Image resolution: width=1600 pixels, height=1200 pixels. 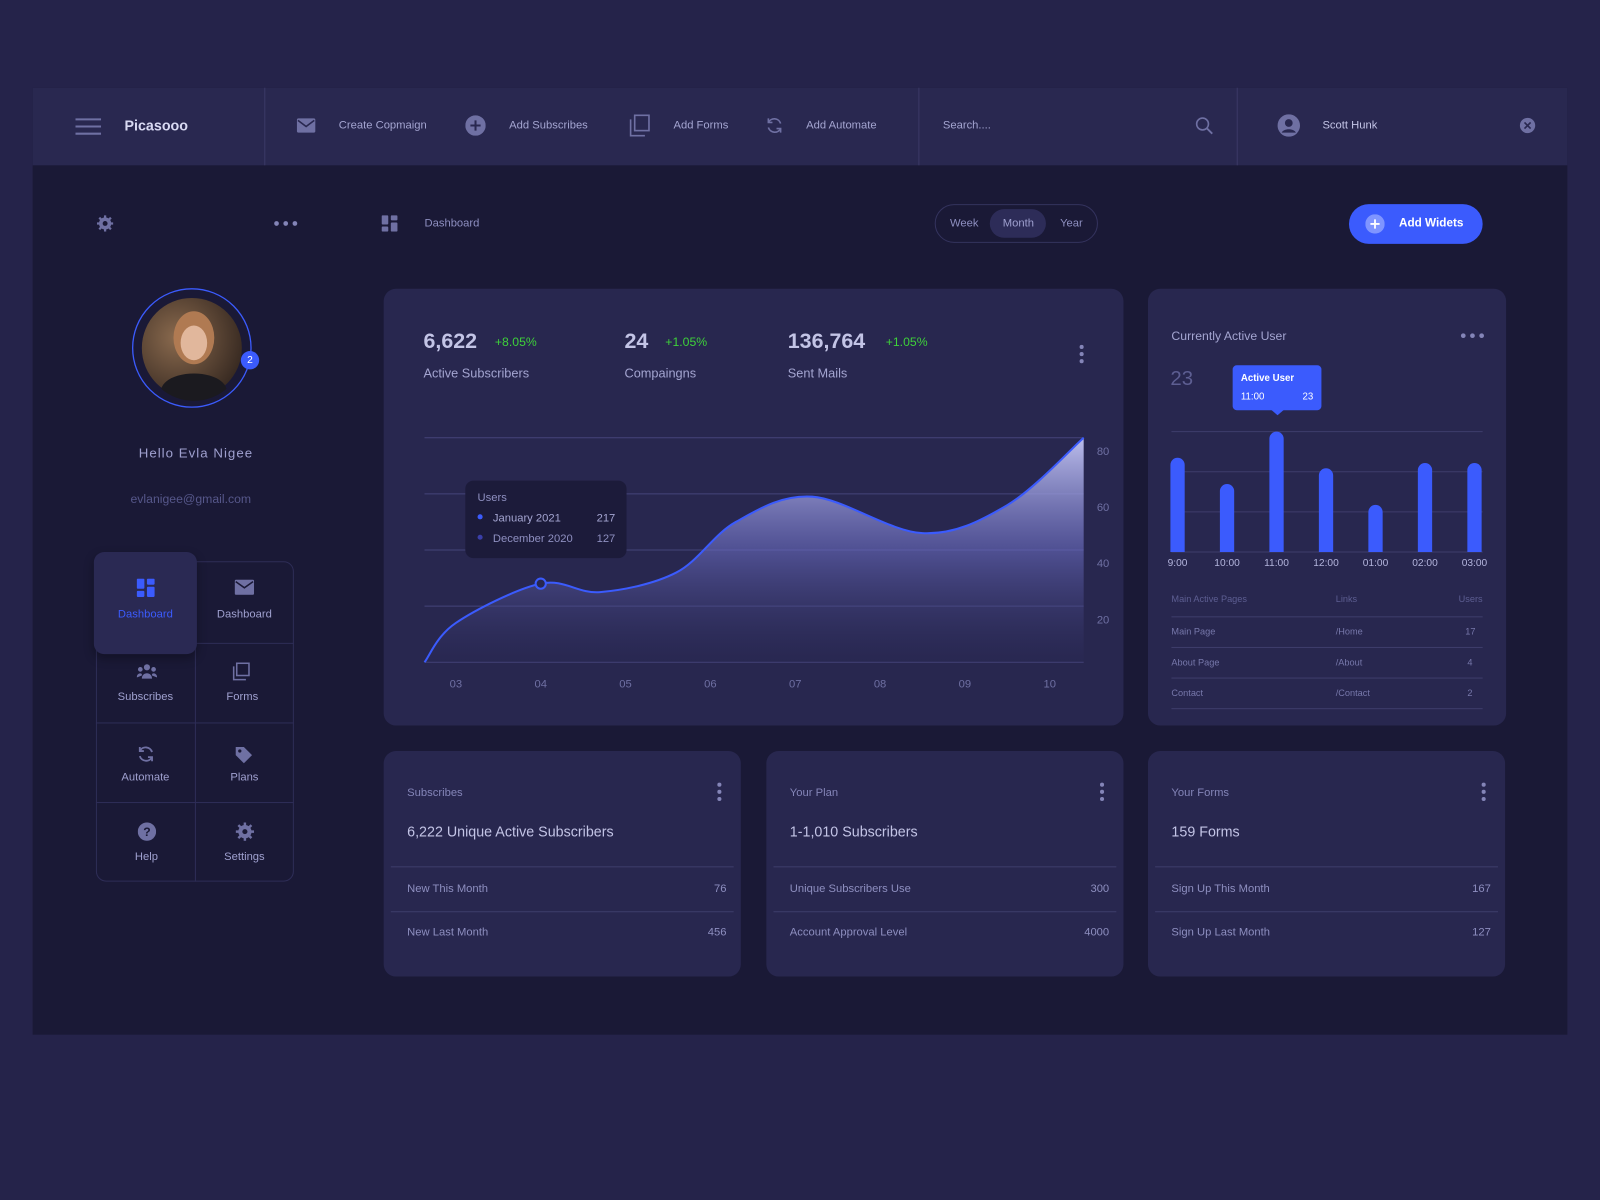 What do you see at coordinates (660, 373) in the screenshot?
I see `stat-label: Compaingns` at bounding box center [660, 373].